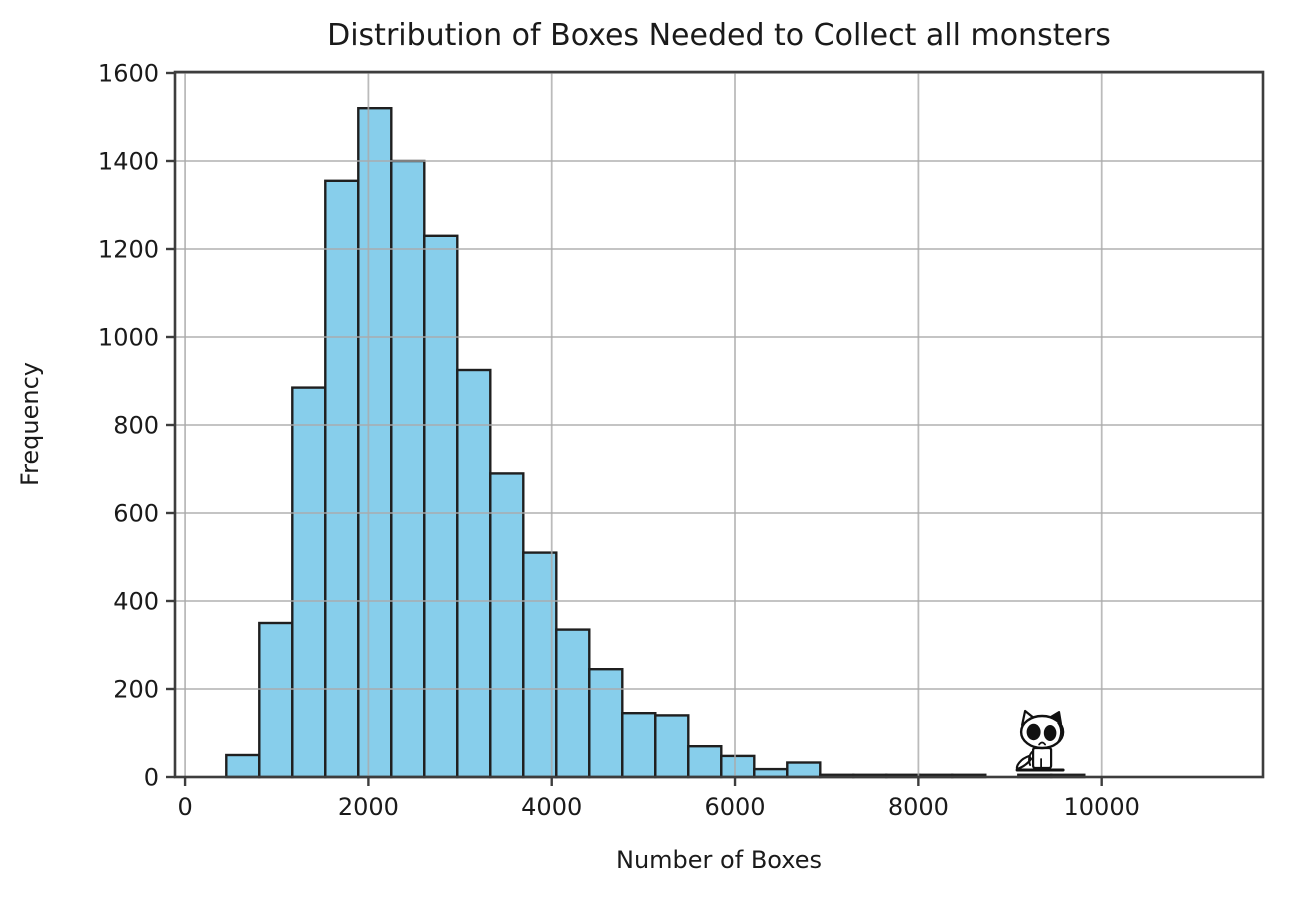  What do you see at coordinates (151, 778) in the screenshot?
I see `y-tick-label: 0` at bounding box center [151, 778].